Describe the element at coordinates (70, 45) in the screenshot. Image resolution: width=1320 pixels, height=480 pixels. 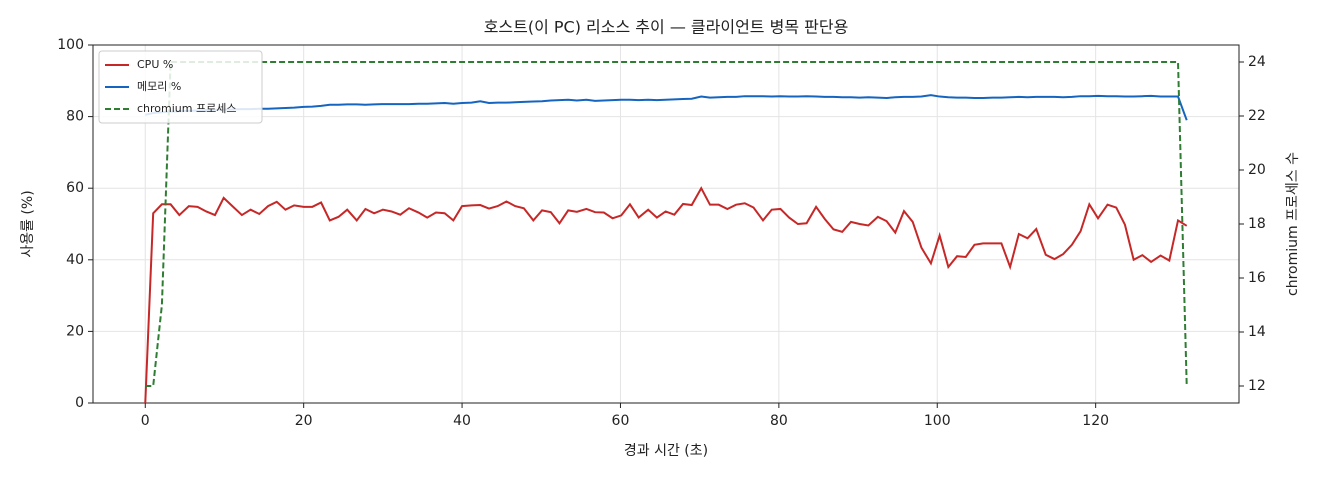
I see `y-tick-label: 100` at that location.